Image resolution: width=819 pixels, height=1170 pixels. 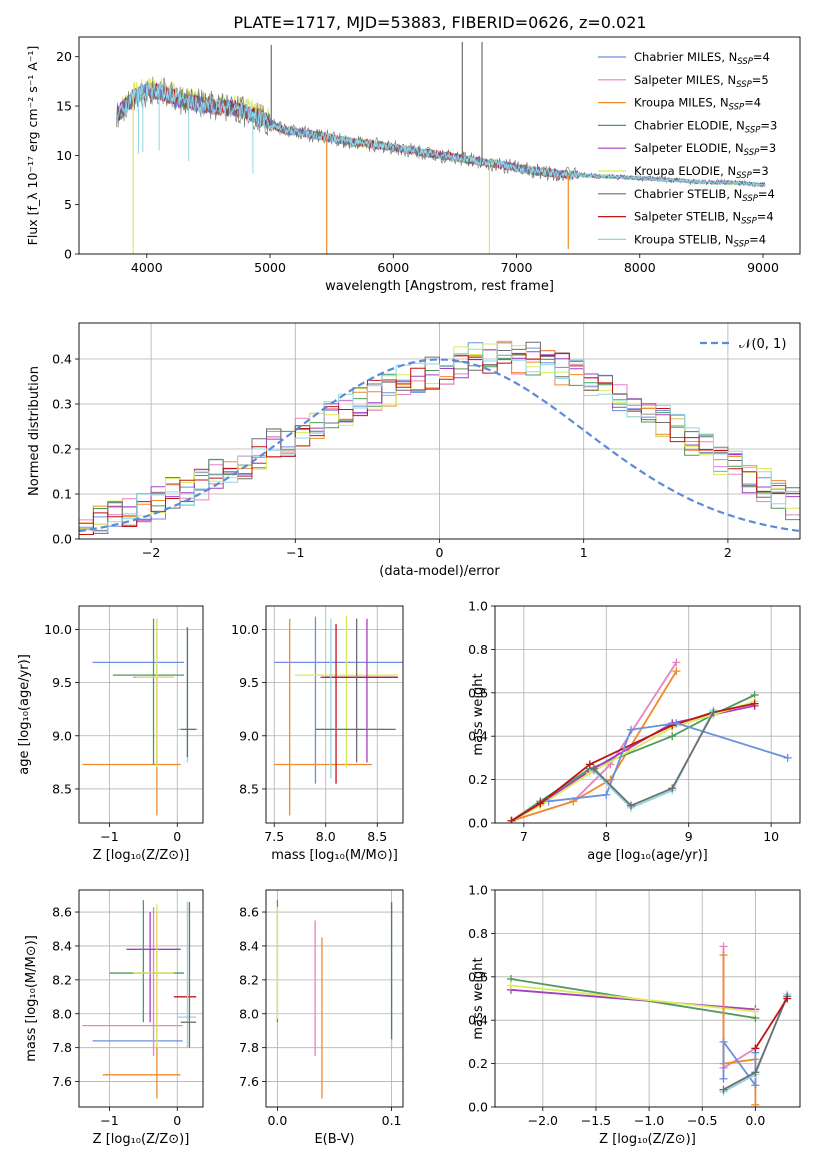 What do you see at coordinates (640, 267) in the screenshot?
I see `x-tick-label: 8000` at bounding box center [640, 267].